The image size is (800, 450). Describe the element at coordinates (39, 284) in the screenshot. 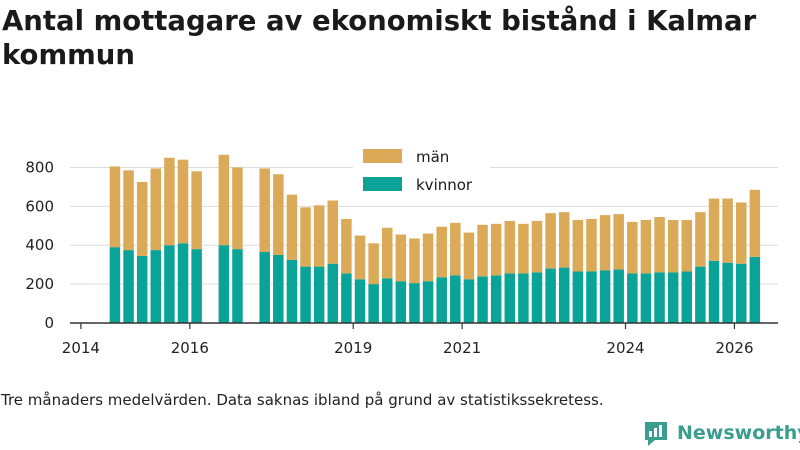

I see `y-tick-label: 200` at that location.